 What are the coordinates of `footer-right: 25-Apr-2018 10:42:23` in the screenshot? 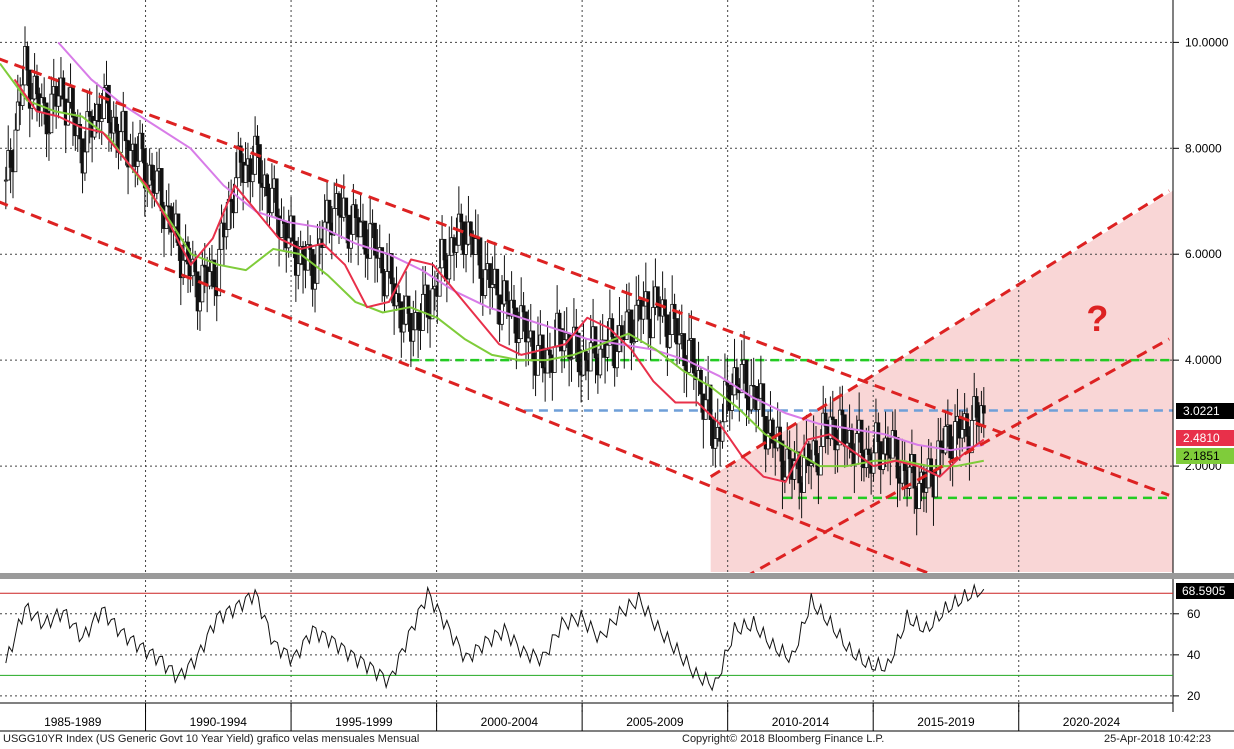 It's located at (1158, 739).